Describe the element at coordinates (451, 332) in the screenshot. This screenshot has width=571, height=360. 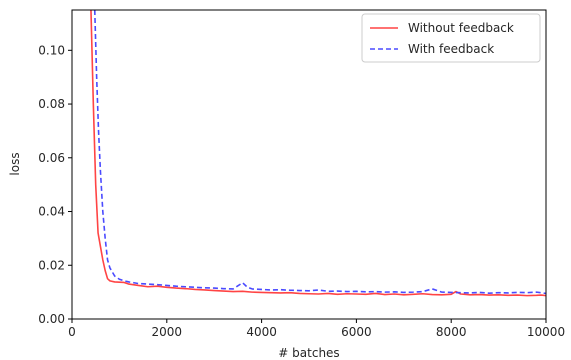
I see `x-tick-label: 8000` at that location.